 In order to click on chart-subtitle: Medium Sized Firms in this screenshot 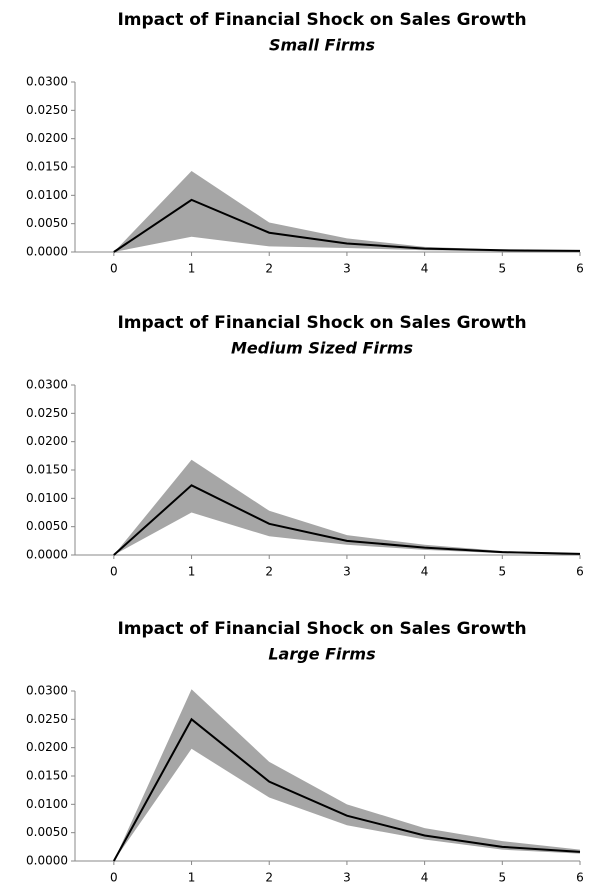, I will do `click(322, 348)`.